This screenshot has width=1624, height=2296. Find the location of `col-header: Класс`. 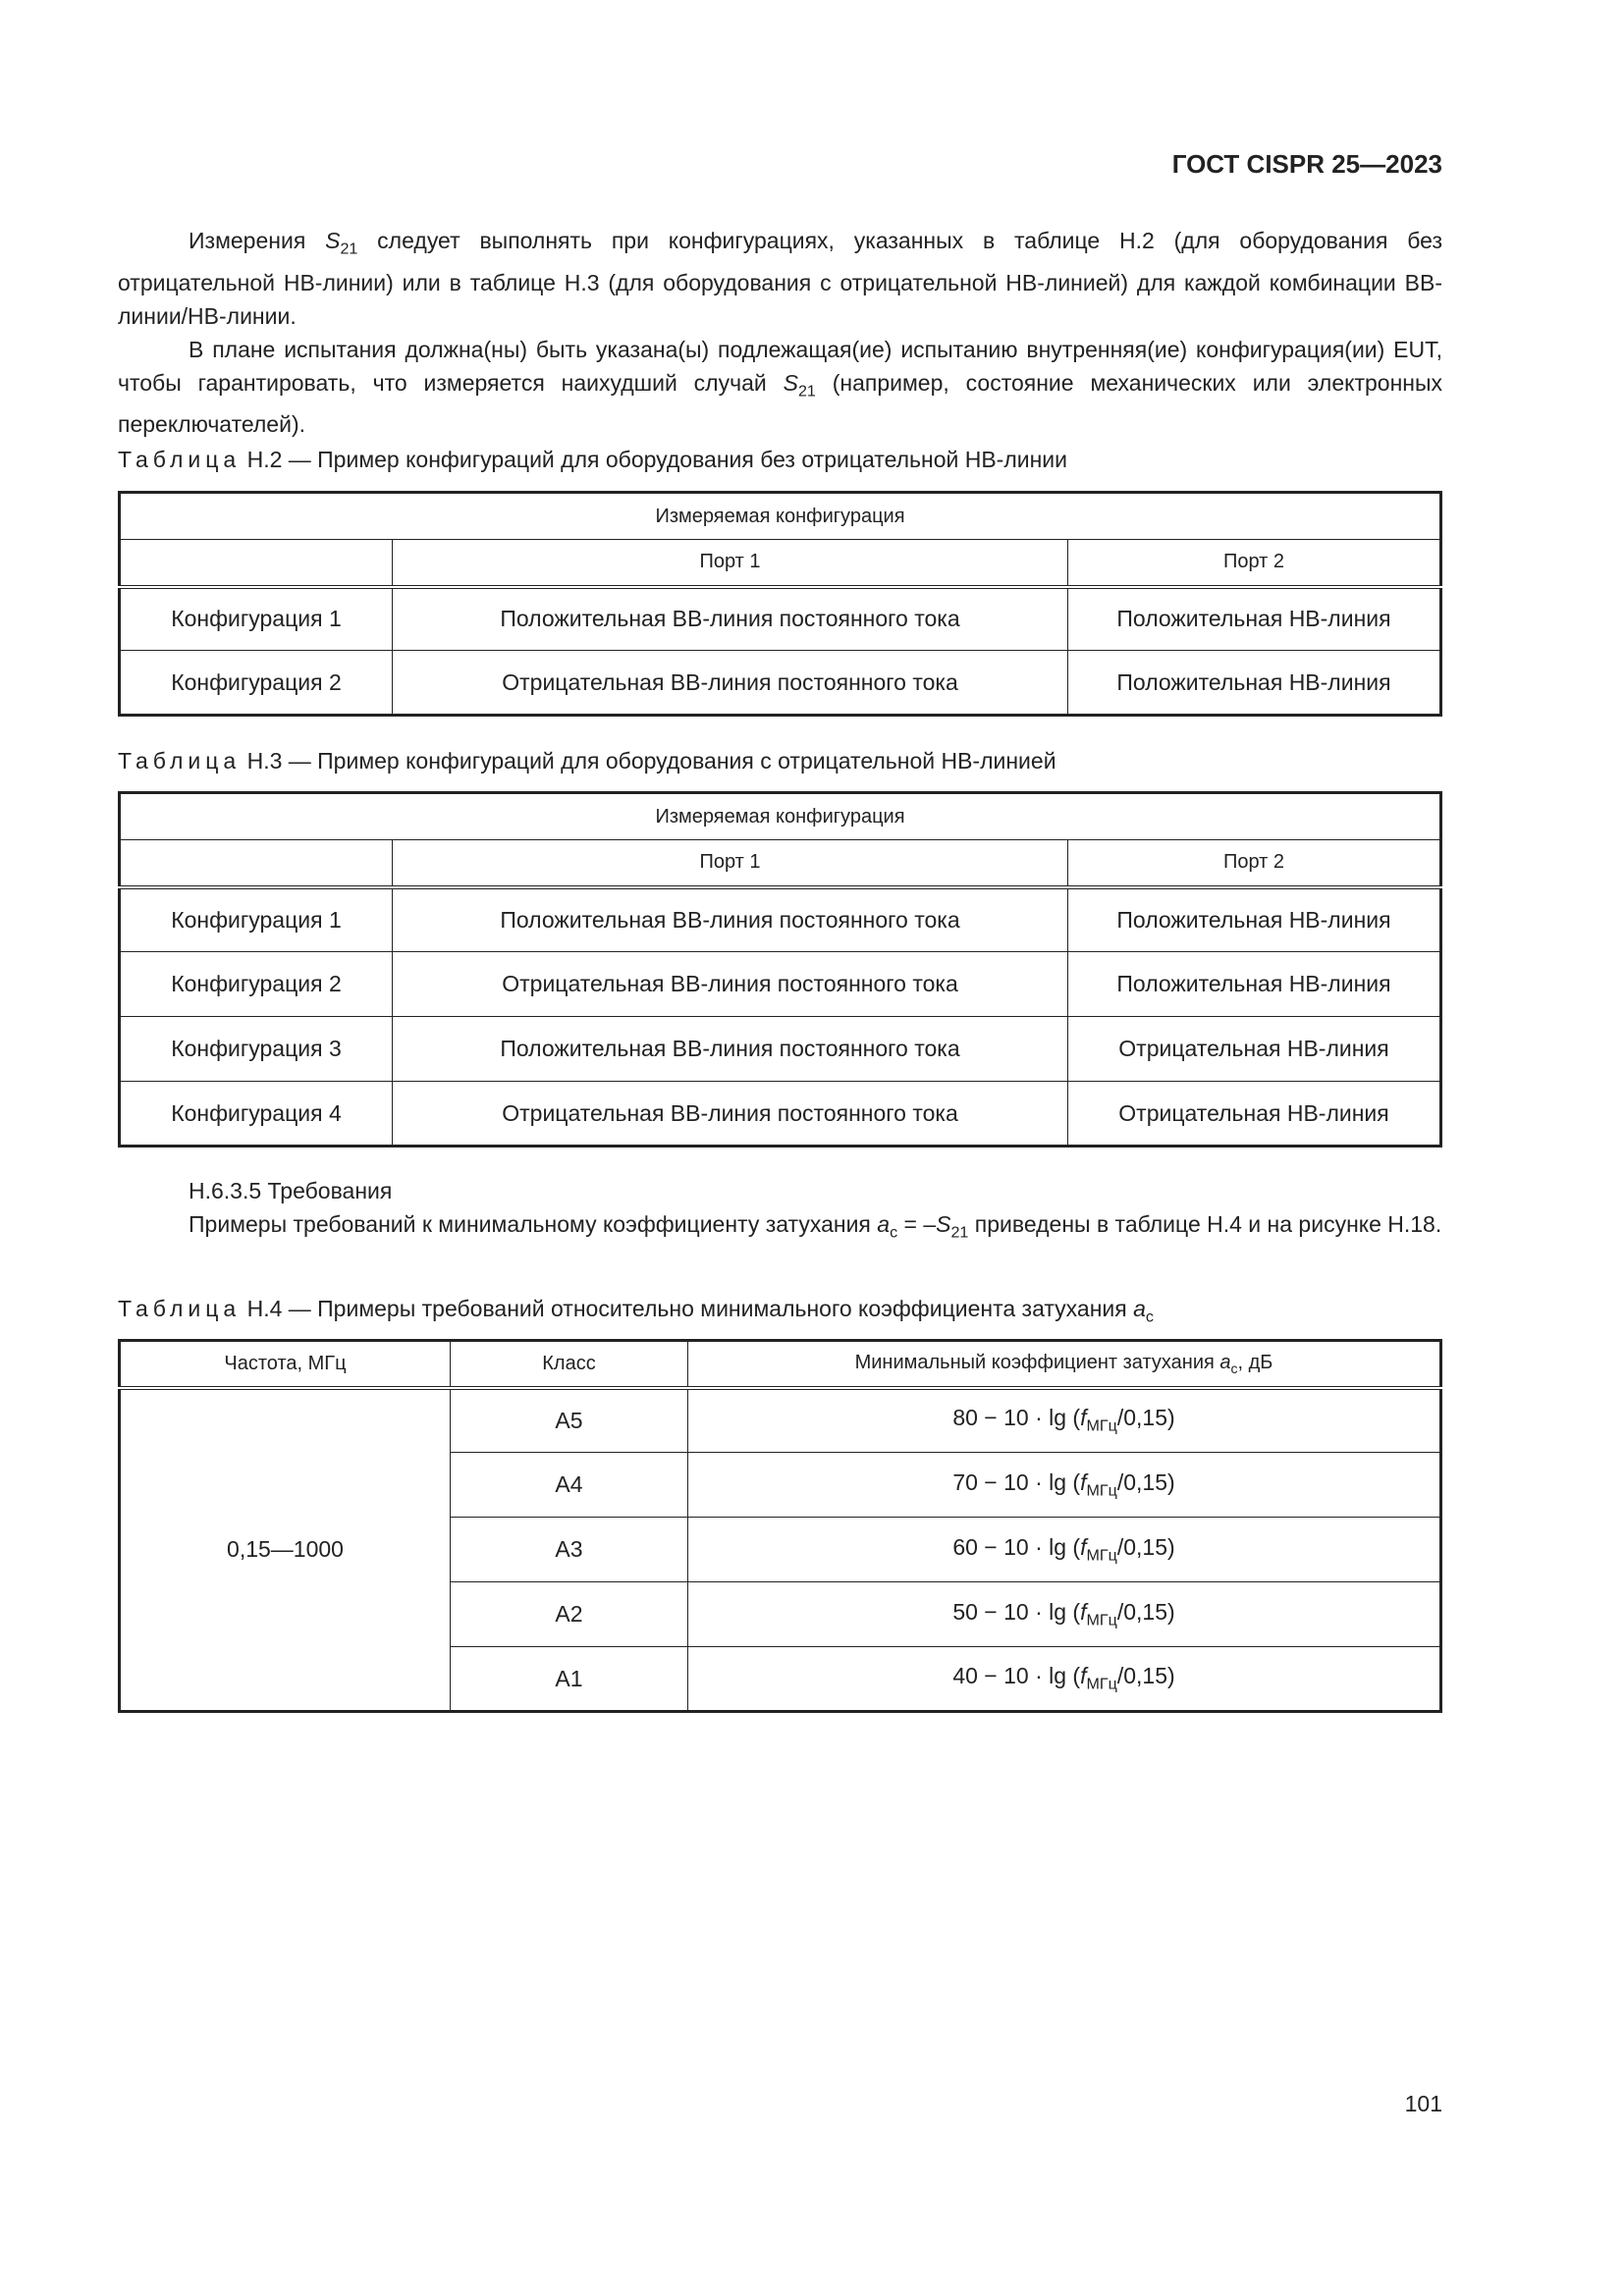

col-header: Класс is located at coordinates (569, 1365).